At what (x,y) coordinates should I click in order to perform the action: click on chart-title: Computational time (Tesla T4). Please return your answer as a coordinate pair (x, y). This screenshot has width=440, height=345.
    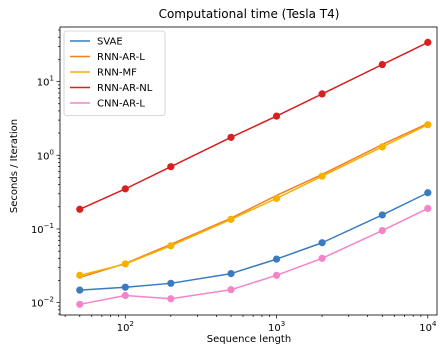
    Looking at the image, I should click on (249, 14).